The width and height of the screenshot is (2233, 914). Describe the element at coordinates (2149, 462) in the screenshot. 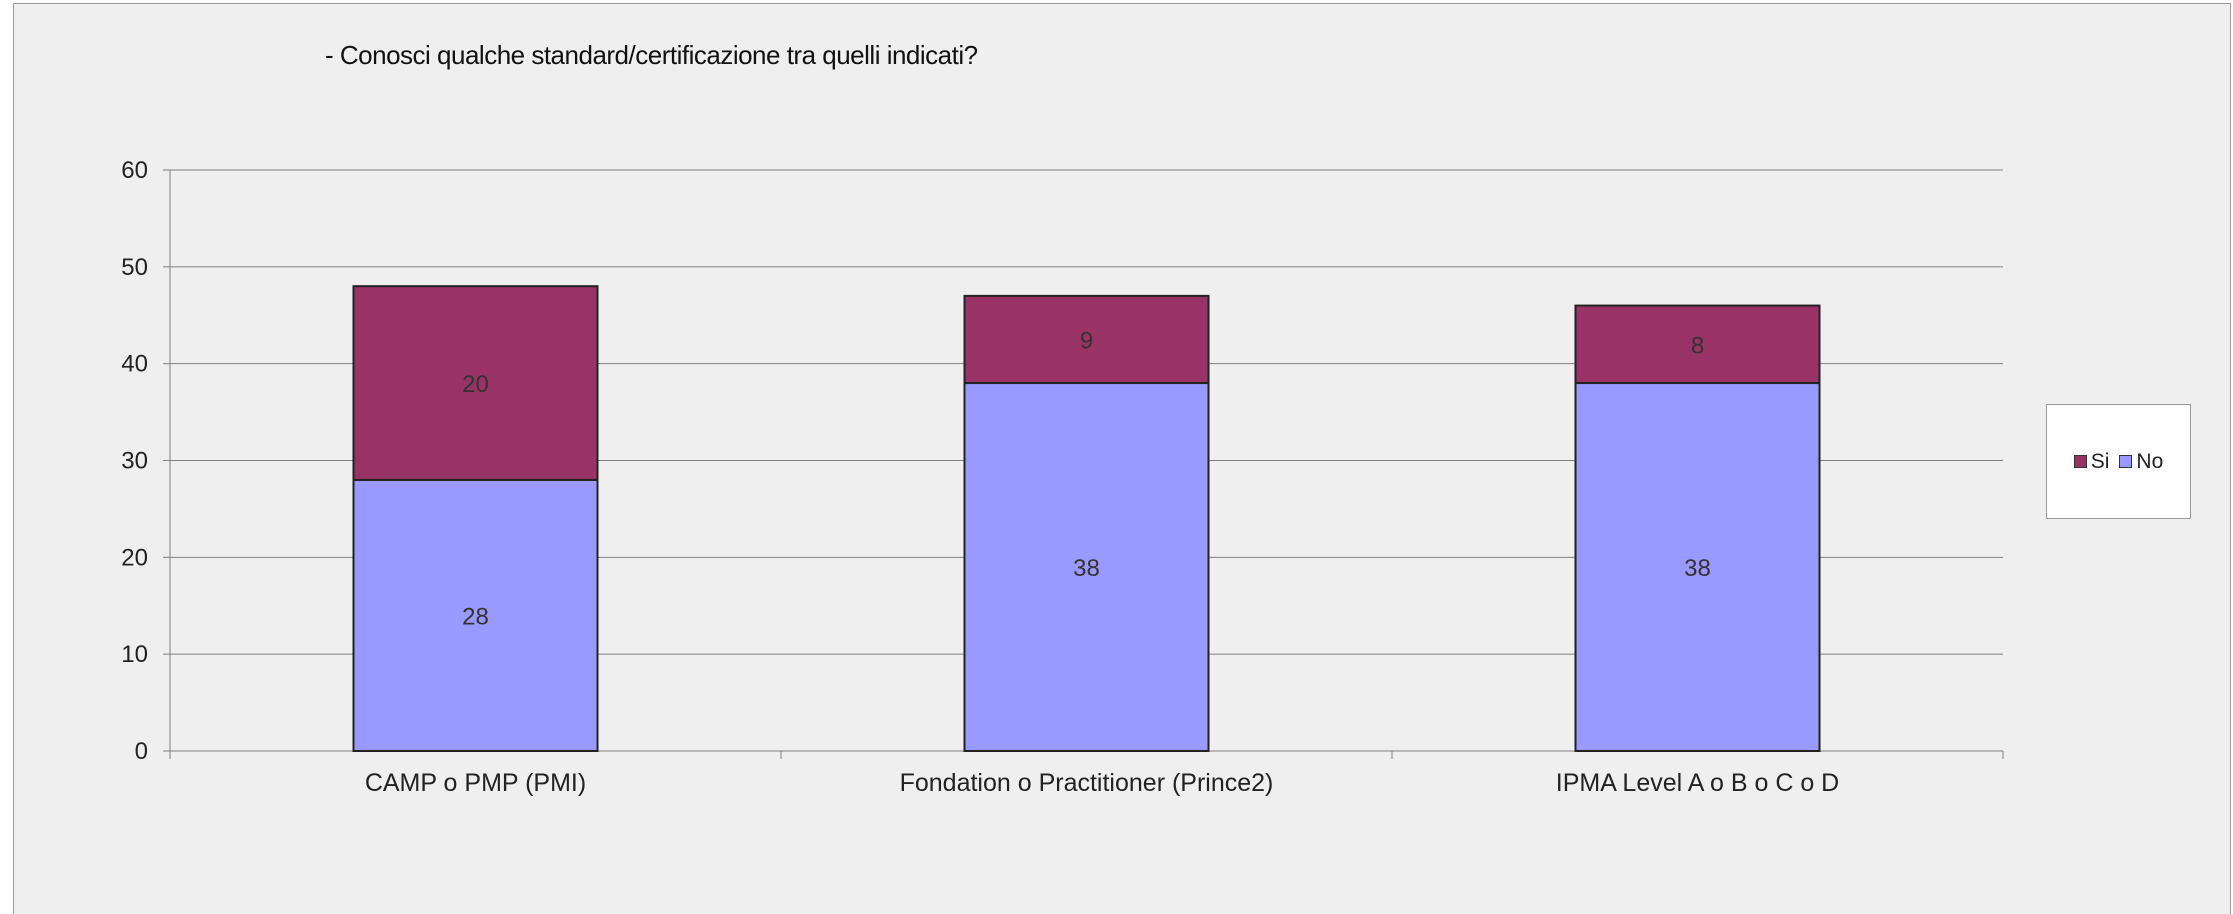

I see `legend-label-no: No` at that location.